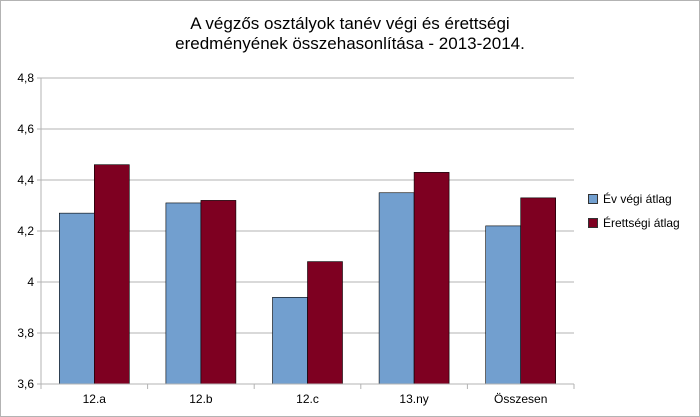 The height and width of the screenshot is (417, 700). I want to click on y-tick-label: 4, so click(30, 282).